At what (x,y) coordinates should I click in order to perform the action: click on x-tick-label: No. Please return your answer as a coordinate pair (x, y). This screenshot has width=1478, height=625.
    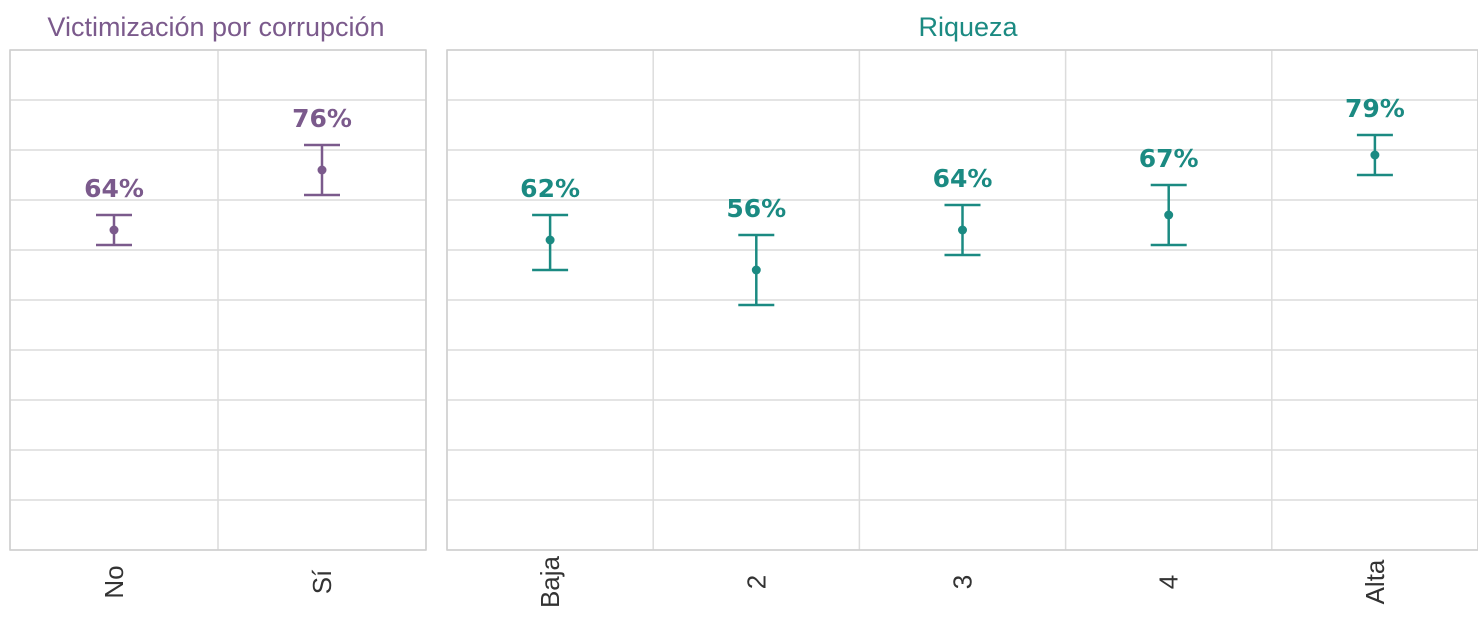
    Looking at the image, I should click on (114, 581).